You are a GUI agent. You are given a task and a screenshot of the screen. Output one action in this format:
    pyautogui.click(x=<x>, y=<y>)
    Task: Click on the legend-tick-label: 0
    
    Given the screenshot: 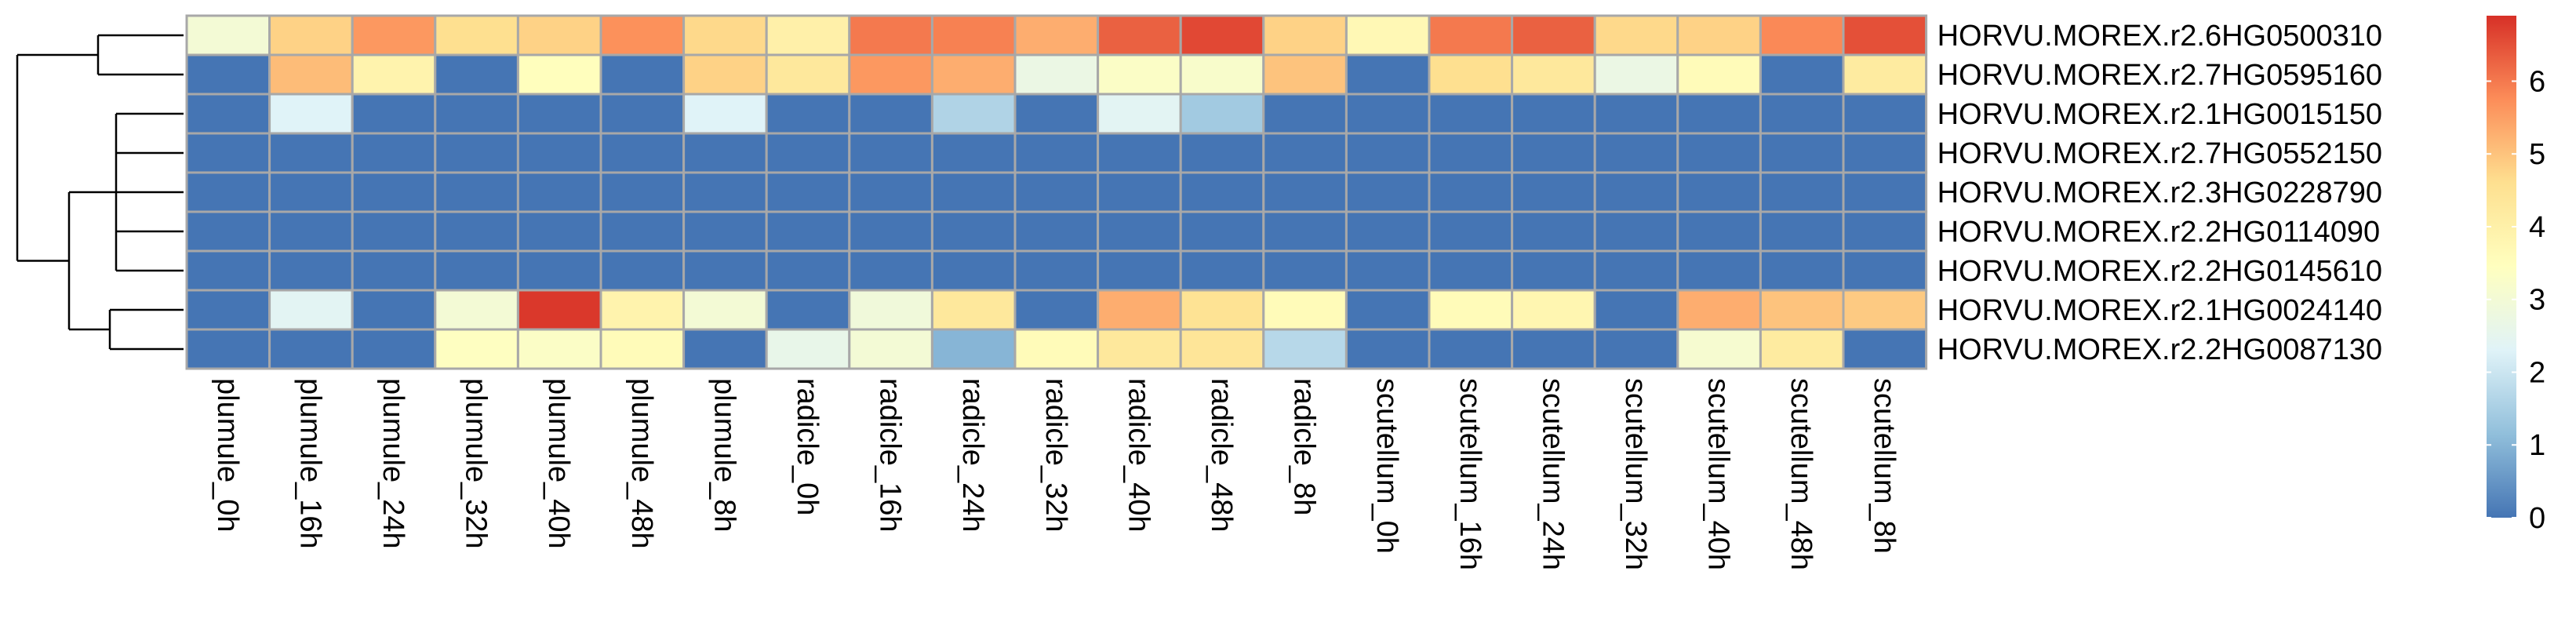 What is the action you would take?
    pyautogui.click(x=2537, y=518)
    